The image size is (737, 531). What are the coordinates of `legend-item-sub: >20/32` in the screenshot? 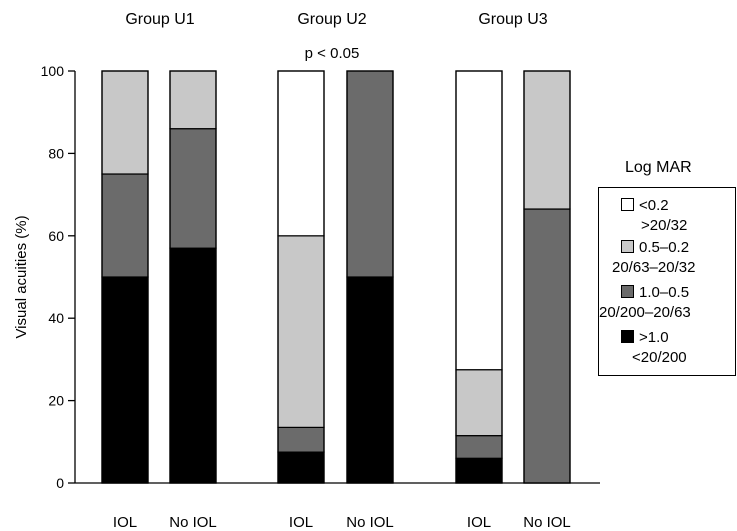 It's located at (664, 225).